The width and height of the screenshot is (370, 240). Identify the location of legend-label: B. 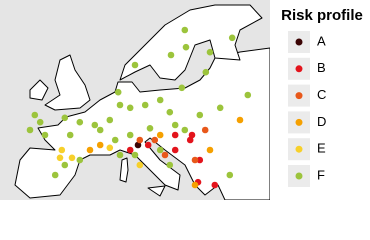
(321, 67).